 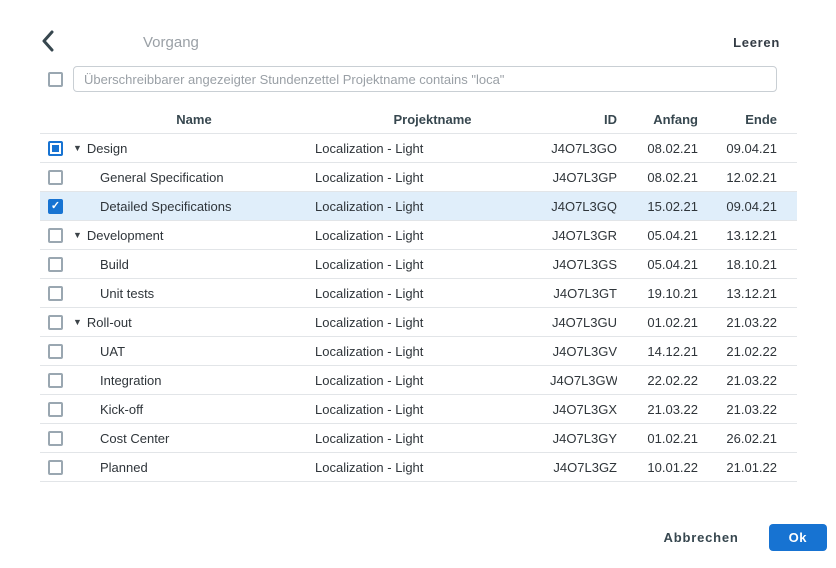 I want to click on row-id: J4O7L3GV, so click(x=584, y=351).